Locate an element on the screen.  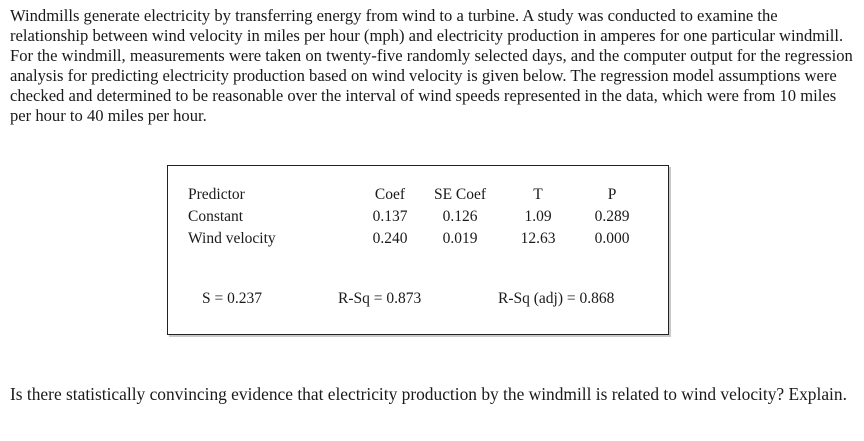
table-row: Wind velocity 0.240 0.019 12.63 0.000 is located at coordinates (418, 239).